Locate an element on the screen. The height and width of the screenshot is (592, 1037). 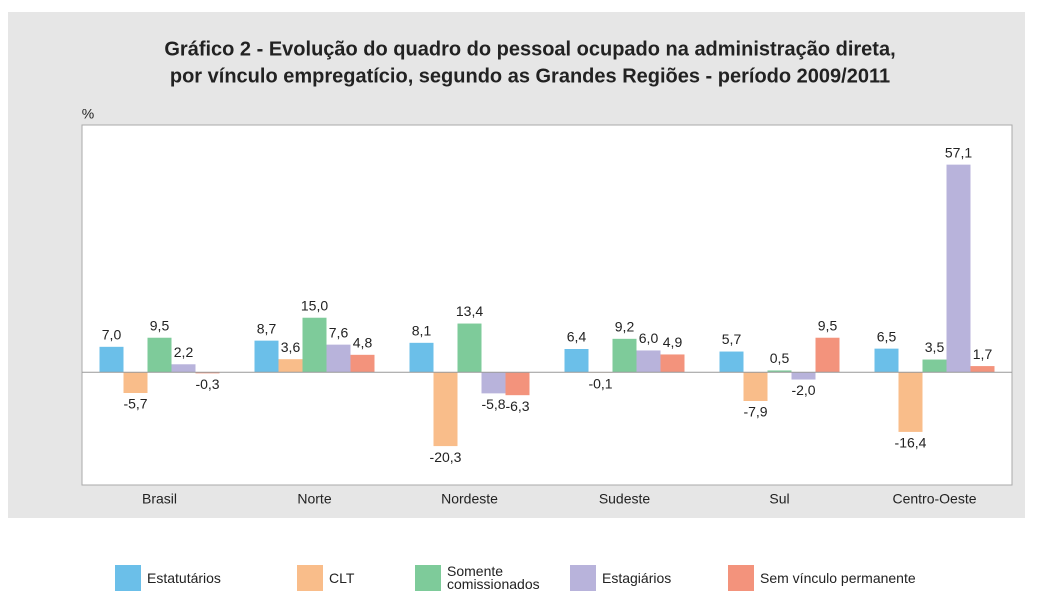
data-label: 2,2 is located at coordinates (184, 352).